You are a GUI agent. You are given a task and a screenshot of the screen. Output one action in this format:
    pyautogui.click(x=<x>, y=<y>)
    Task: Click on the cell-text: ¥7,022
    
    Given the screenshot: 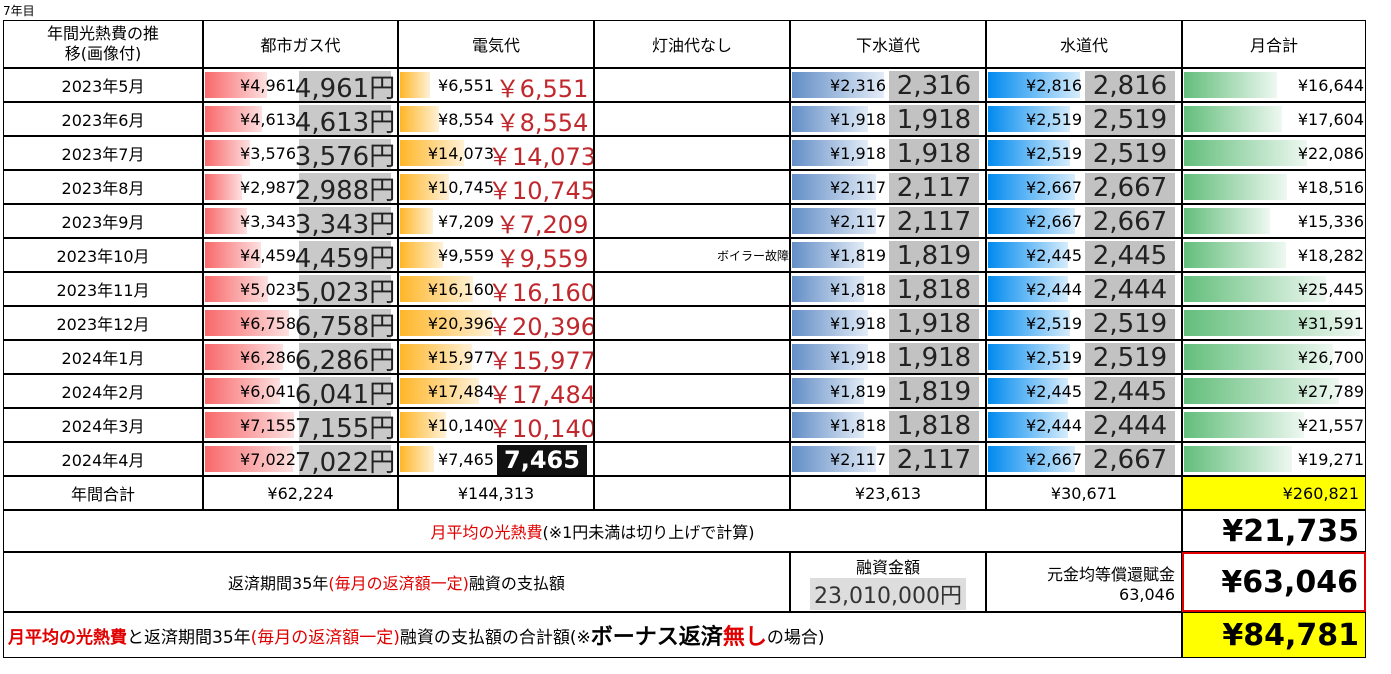 What is the action you would take?
    pyautogui.click(x=268, y=459)
    